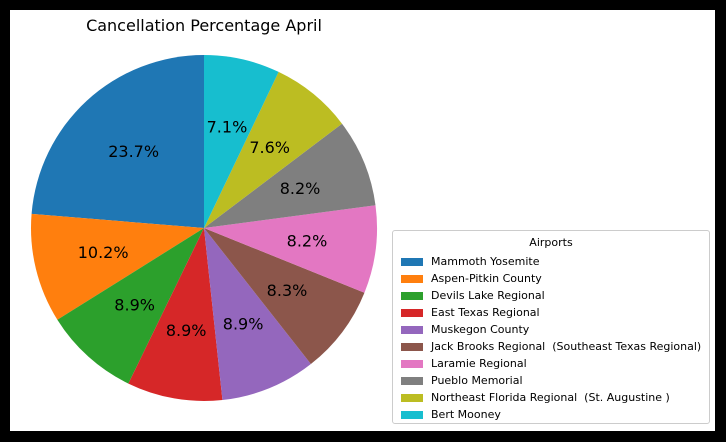 The image size is (726, 442). What do you see at coordinates (287, 290) in the screenshot?
I see `slice-label-5: 8.3%` at bounding box center [287, 290].